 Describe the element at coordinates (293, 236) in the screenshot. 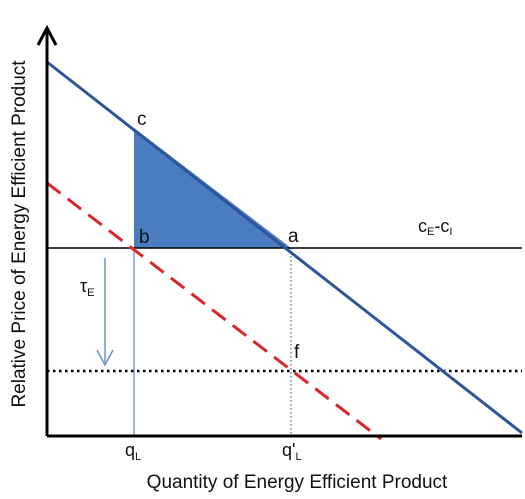

I see `point-label-a: a` at that location.